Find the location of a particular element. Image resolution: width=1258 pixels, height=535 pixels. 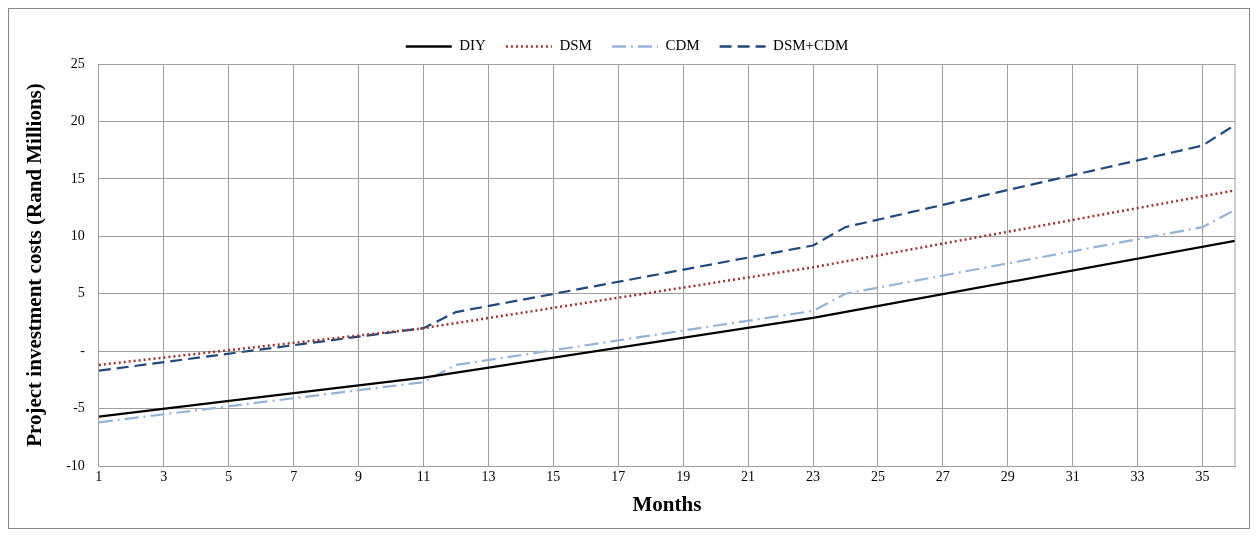

y-tick-label: 5 is located at coordinates (81, 293).